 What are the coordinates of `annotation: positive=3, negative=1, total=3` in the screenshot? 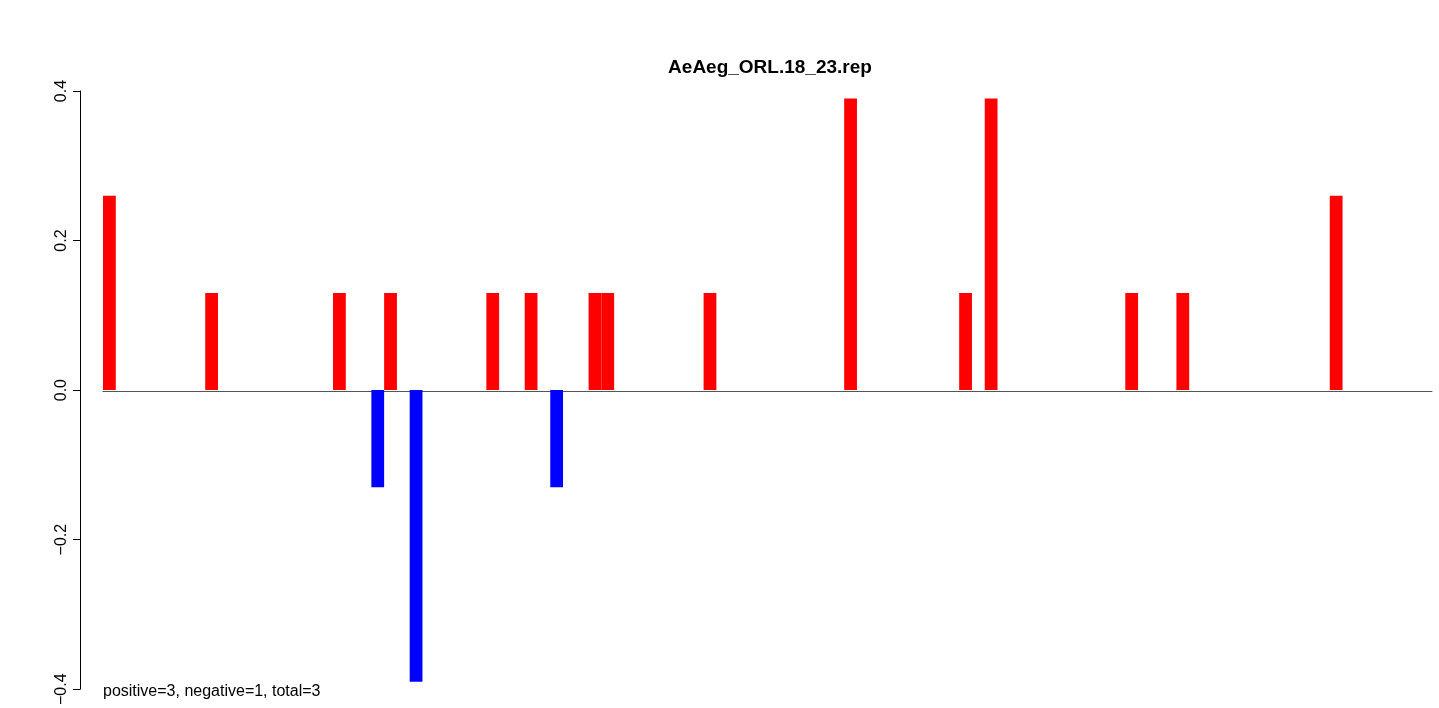 It's located at (212, 690).